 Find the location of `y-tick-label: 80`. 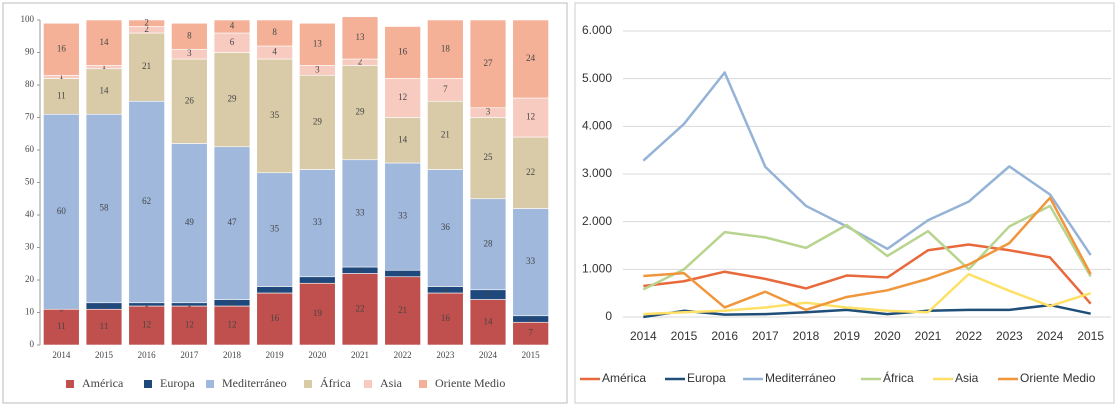

y-tick-label: 80 is located at coordinates (30, 84).